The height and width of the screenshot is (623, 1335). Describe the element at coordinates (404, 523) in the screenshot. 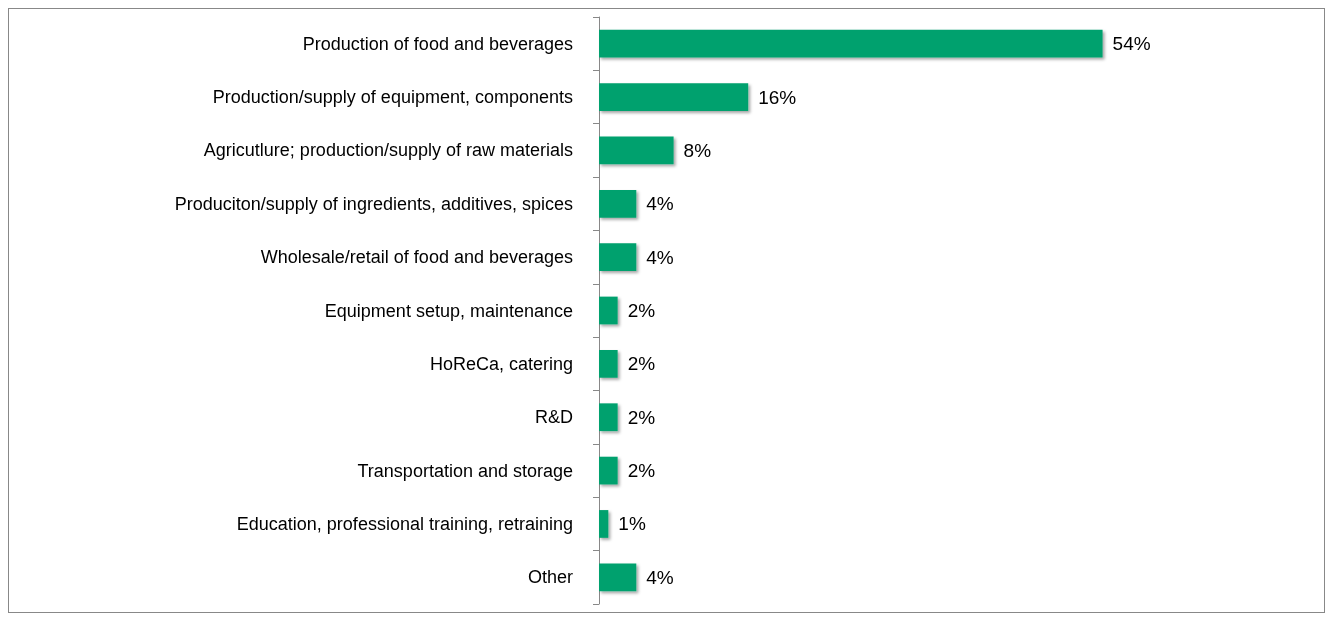

I see `y-tick-label: Education, professional training, retraining` at that location.